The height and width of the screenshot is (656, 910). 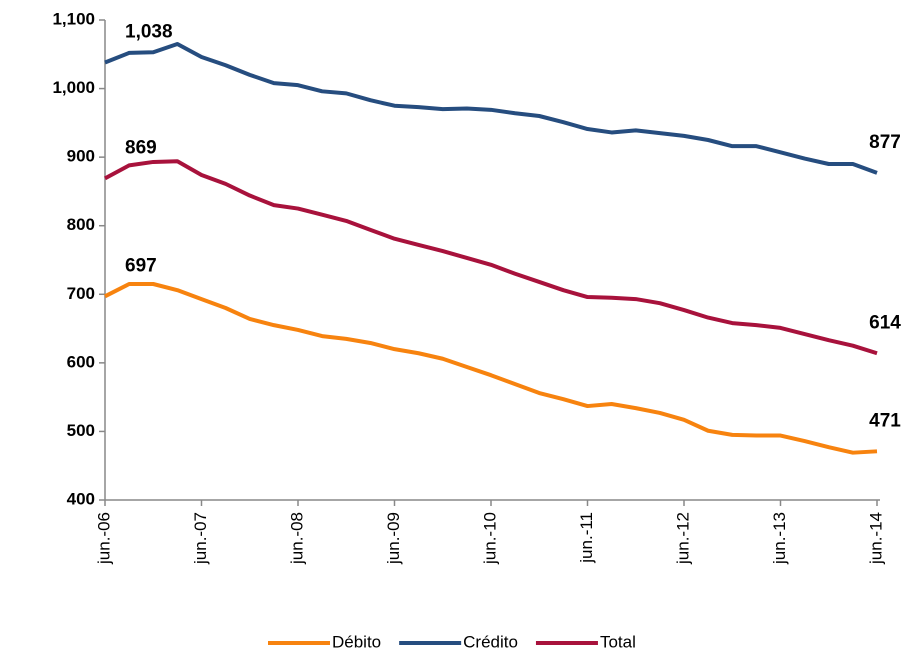 I want to click on x-tick-label: jun.-09, so click(x=393, y=538).